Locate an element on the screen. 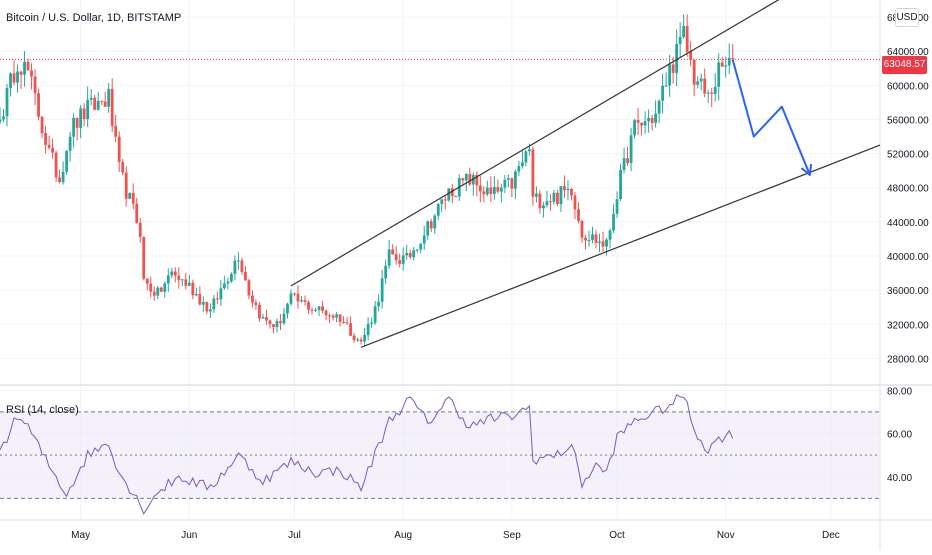  date-tick-label: Dec is located at coordinates (831, 535).